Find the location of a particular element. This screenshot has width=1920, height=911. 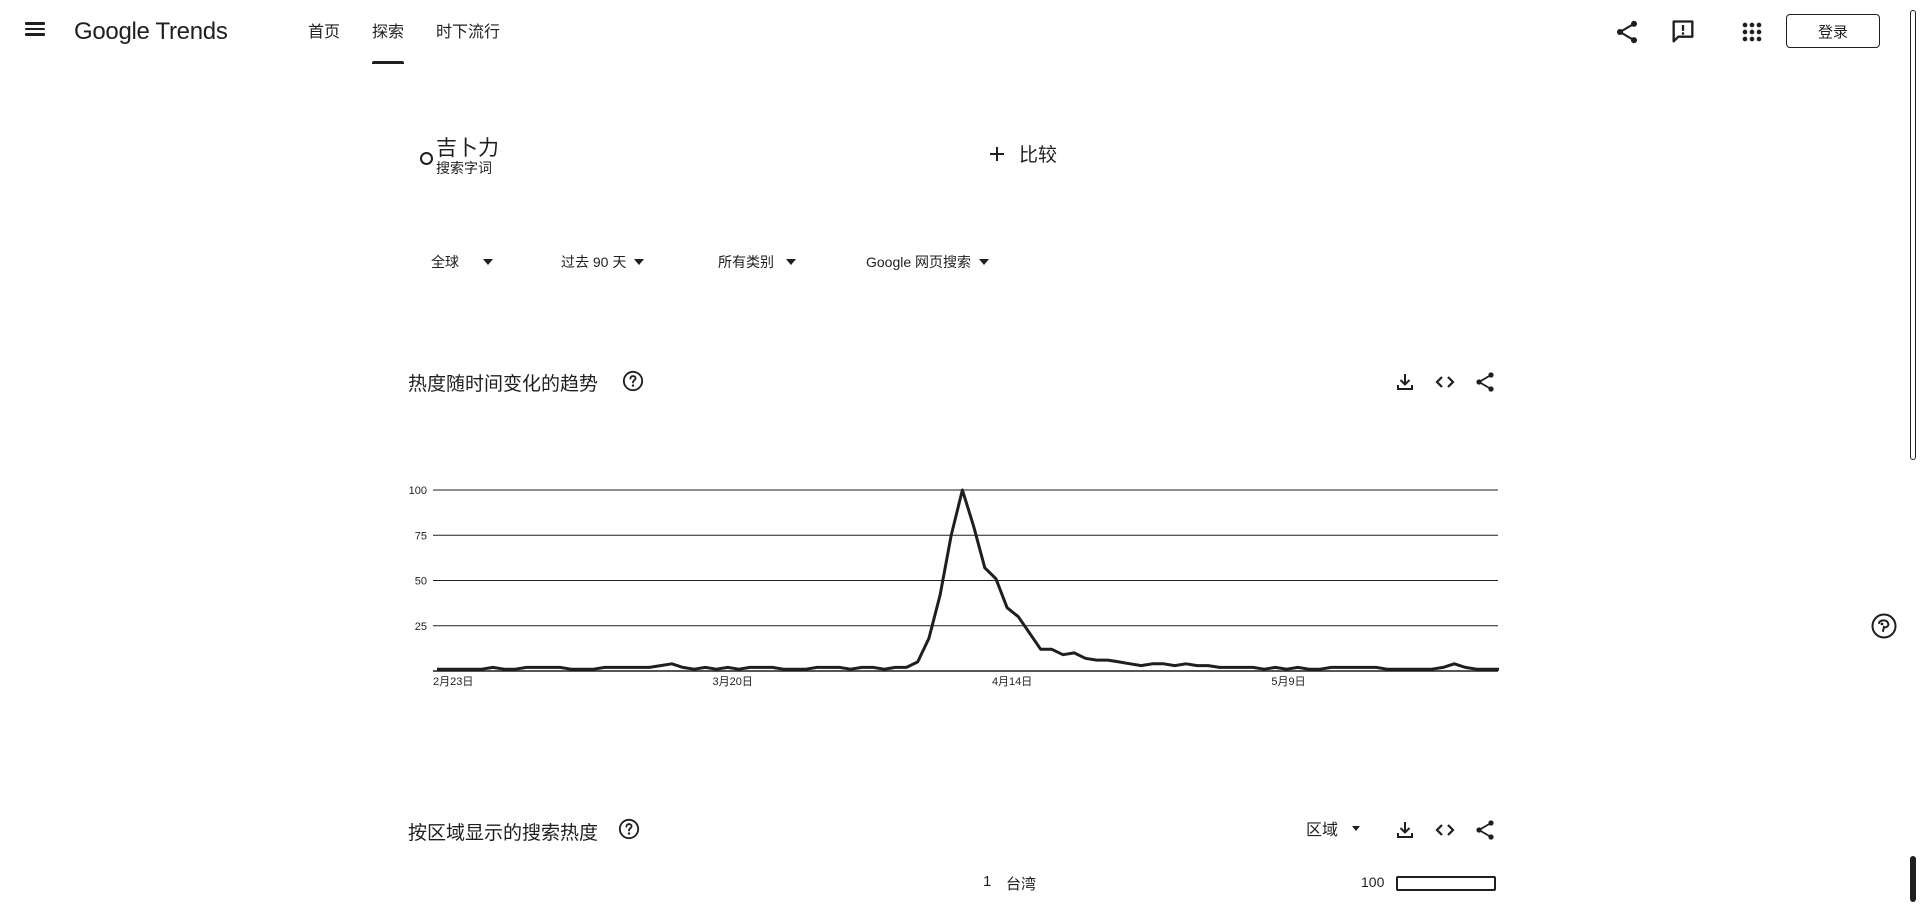

sign-in-button: 登录 is located at coordinates (1833, 31).